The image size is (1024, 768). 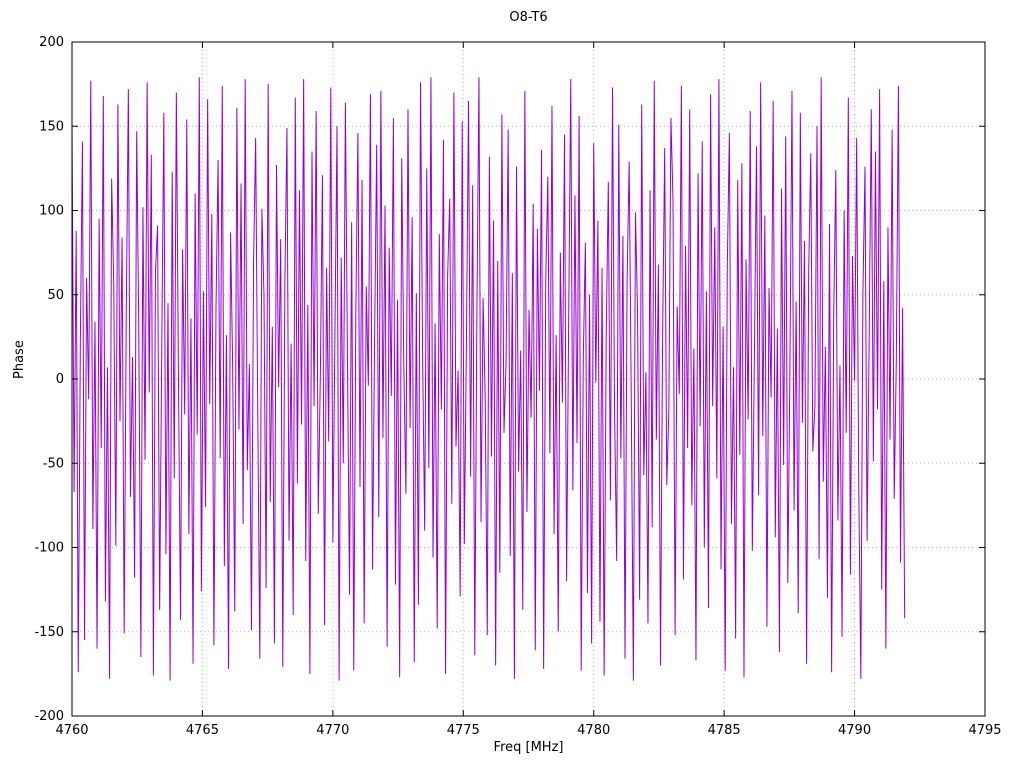 I want to click on y-tick-label: 200, so click(x=51, y=42).